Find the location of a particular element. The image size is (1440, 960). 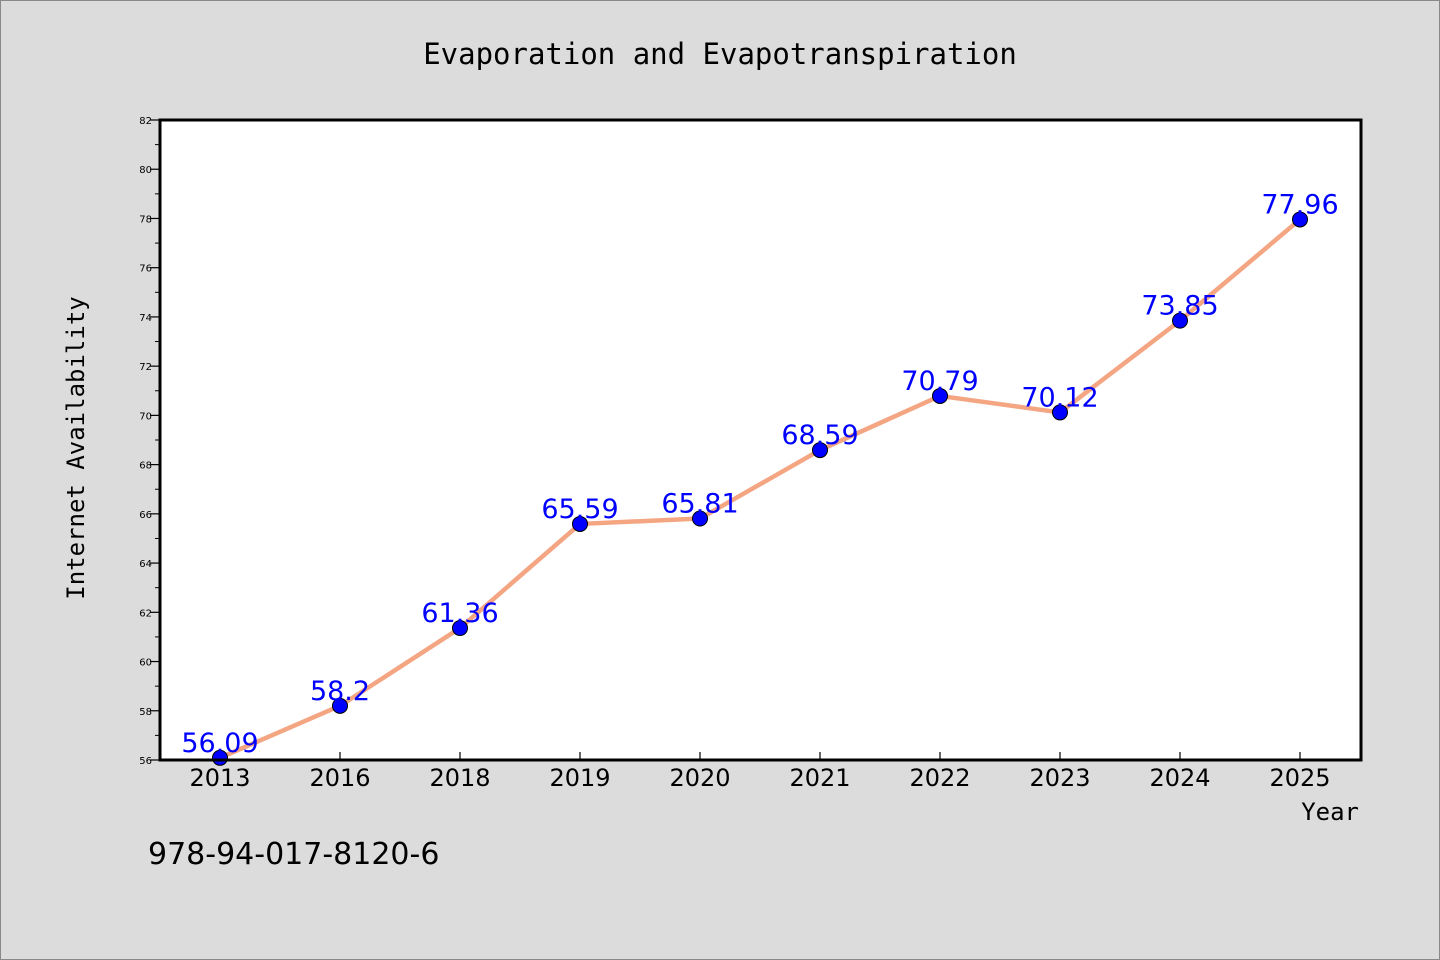

y-tick-label: 72 is located at coordinates (145, 367).